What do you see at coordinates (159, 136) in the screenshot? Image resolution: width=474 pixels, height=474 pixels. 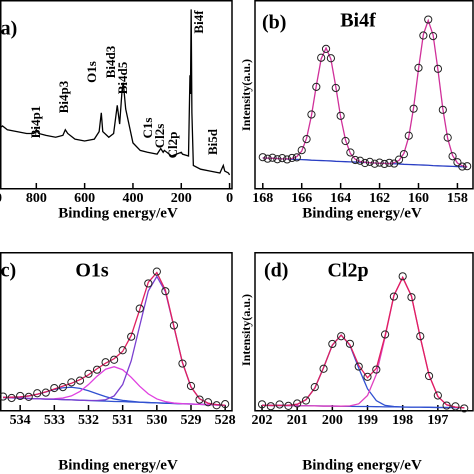 I see `peak-label: Cl2s` at bounding box center [159, 136].